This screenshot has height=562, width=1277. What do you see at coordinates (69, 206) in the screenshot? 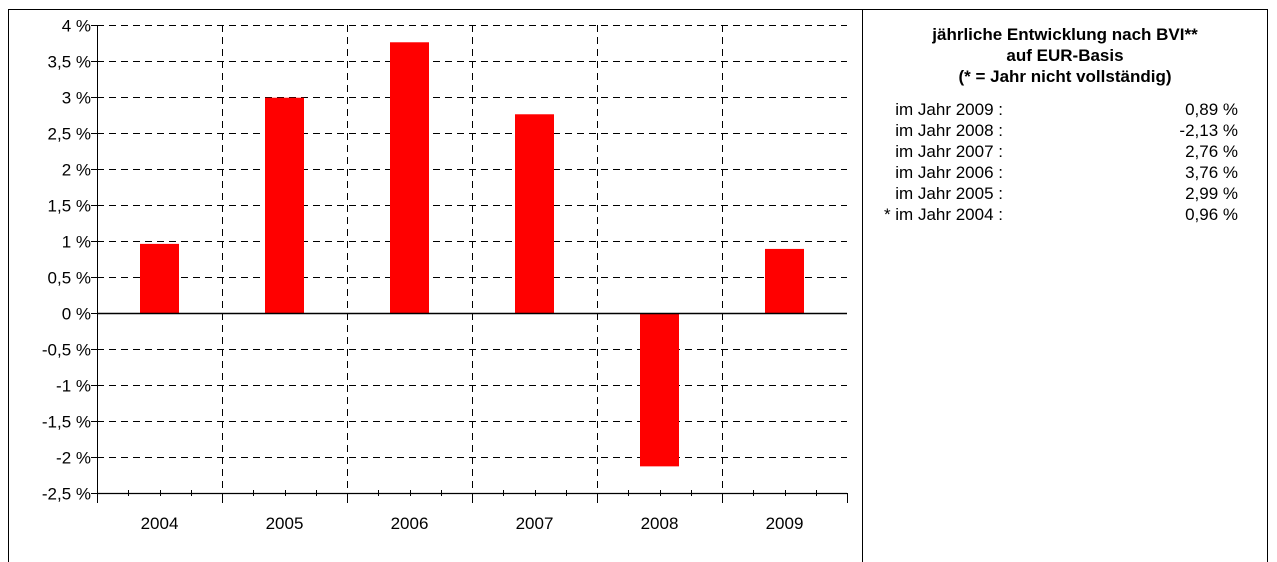
I see `y-tick-label: 1,5 %` at bounding box center [69, 206].